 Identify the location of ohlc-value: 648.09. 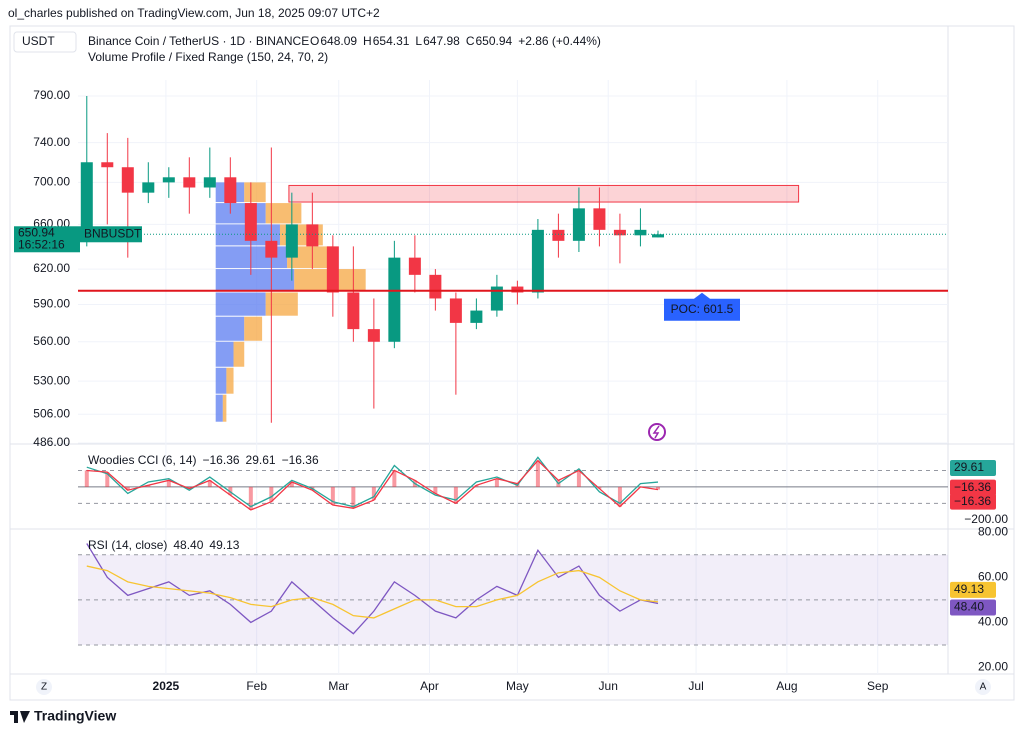
(338, 41).